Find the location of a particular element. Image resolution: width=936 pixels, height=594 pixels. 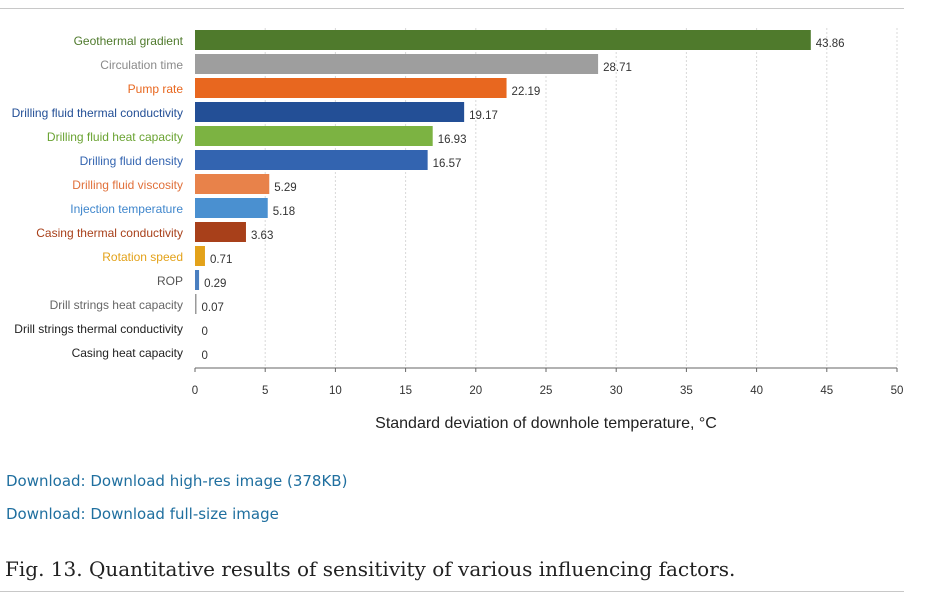

x-tick-label-0: 0 is located at coordinates (195, 391).